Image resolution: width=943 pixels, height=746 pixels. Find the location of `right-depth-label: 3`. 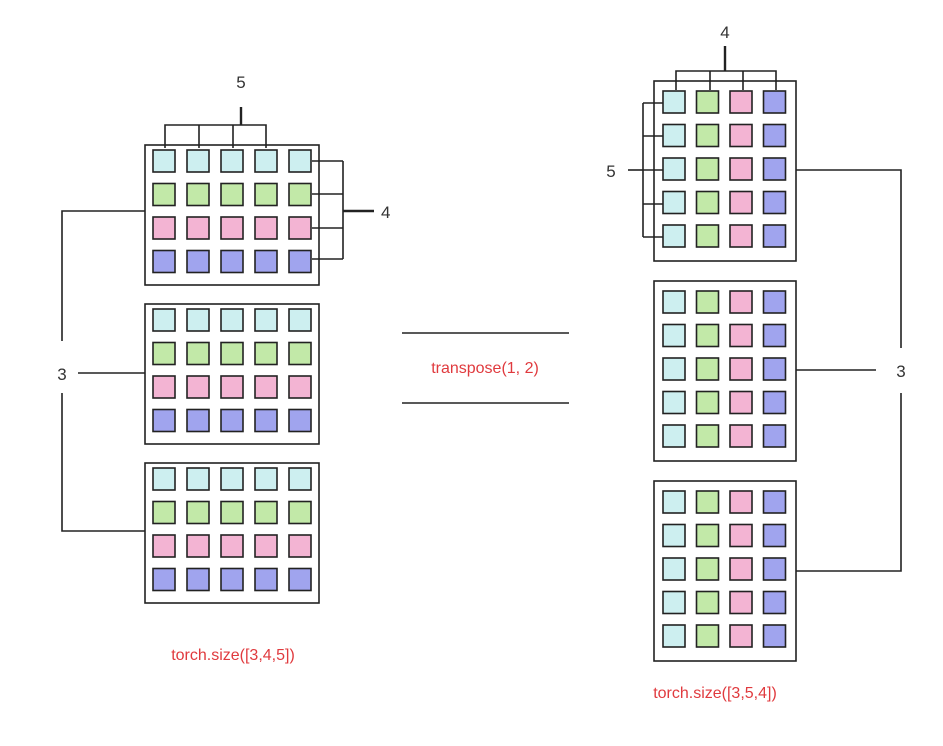

right-depth-label: 3 is located at coordinates (900, 371).